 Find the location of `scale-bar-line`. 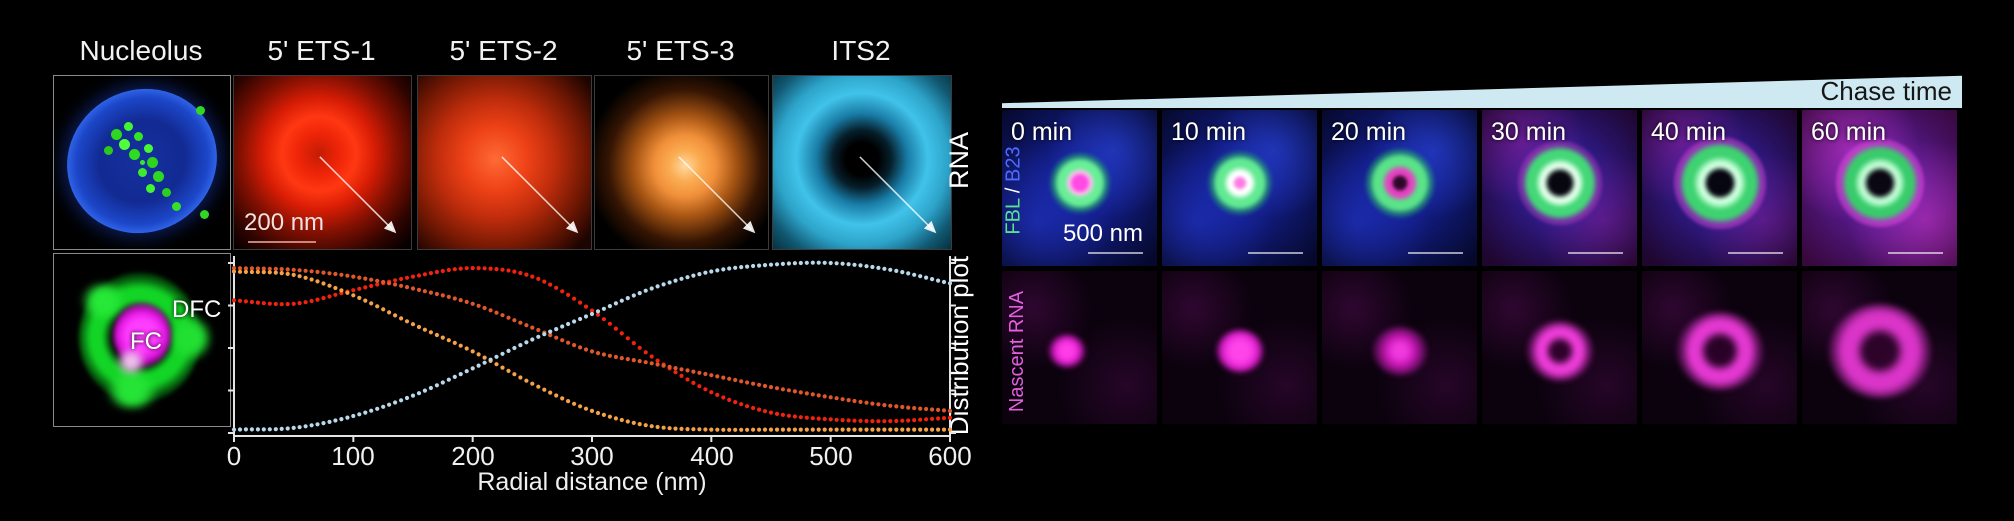

scale-bar-line is located at coordinates (1595, 253).